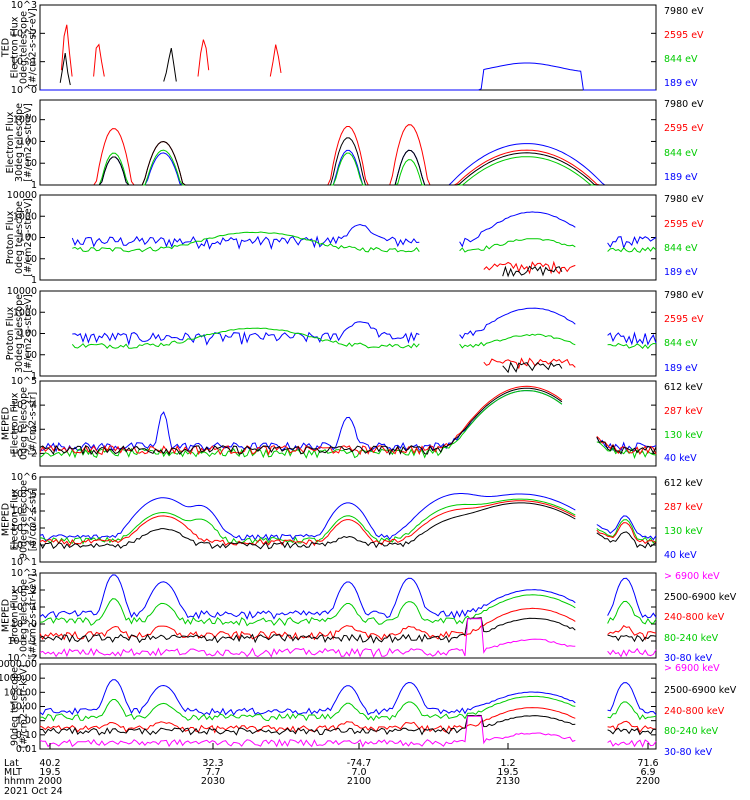 This screenshot has width=750, height=800. Describe the element at coordinates (31, 163) in the screenshot. I see `ytick-label-1-1: 10` at that location.